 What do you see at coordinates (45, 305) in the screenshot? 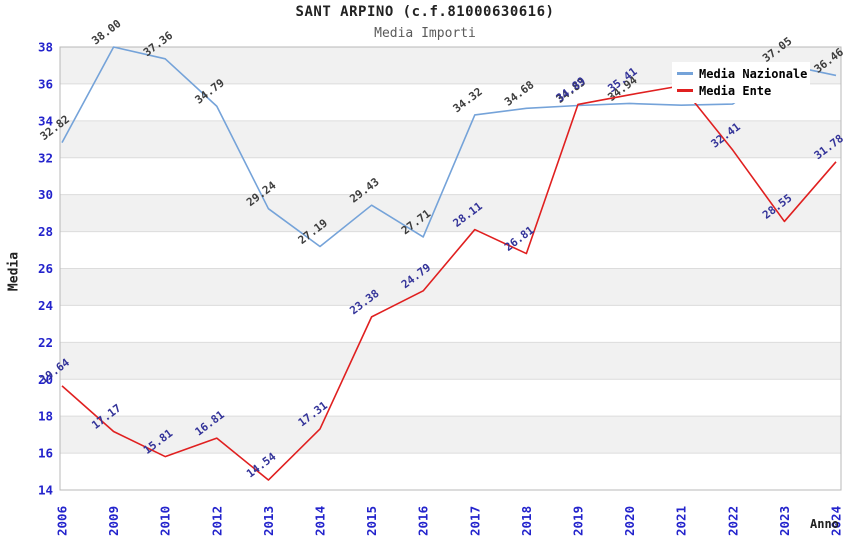
I see `y-tick-label: 24` at bounding box center [45, 305].